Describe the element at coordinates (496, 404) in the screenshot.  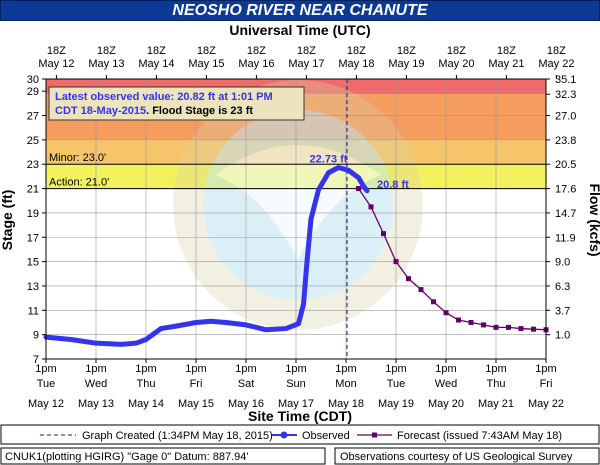
I see `cdt-tick-date: May 21` at that location.